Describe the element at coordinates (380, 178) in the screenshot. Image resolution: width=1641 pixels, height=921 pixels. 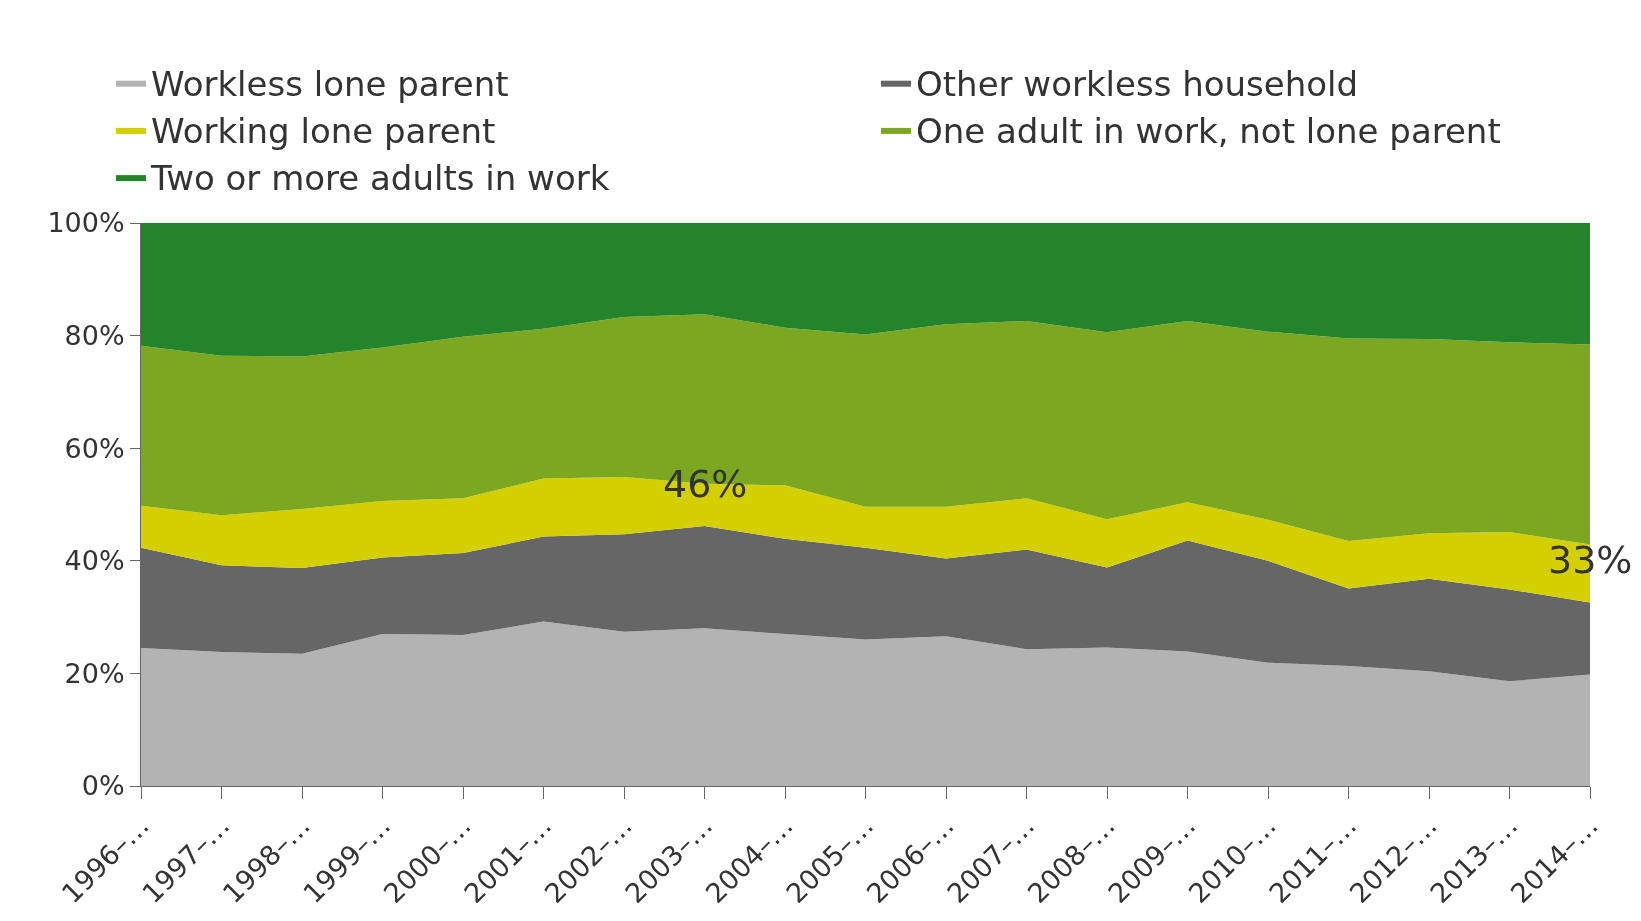
I see `legend-label: Two or more adults in work` at that location.